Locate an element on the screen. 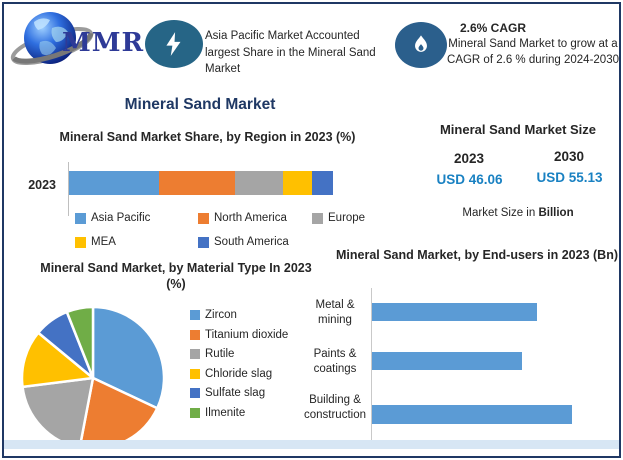 The height and width of the screenshot is (460, 623). lightning-icon is located at coordinates (173, 44).